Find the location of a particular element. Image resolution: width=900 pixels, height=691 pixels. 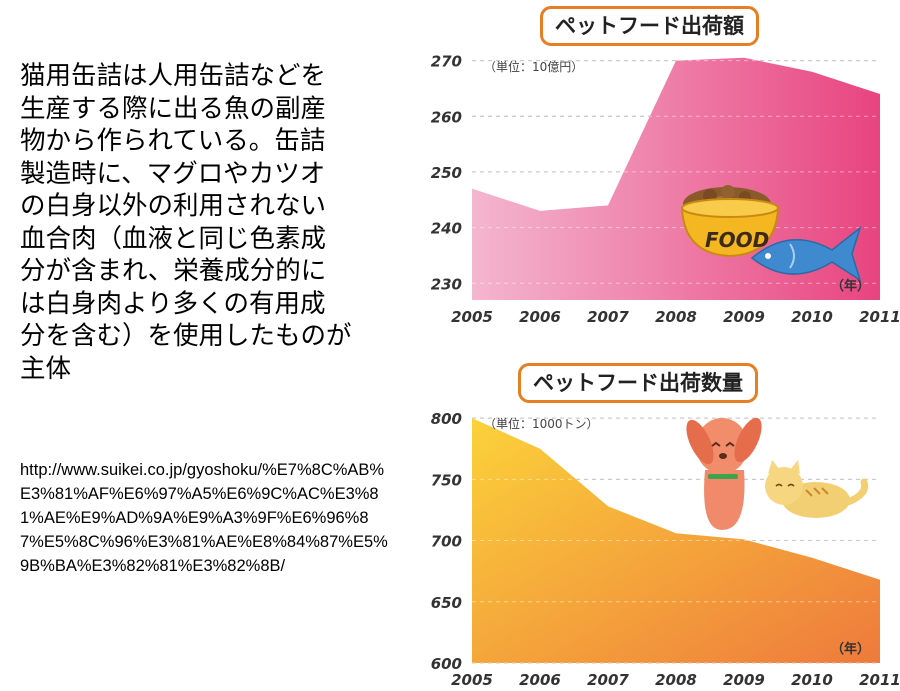

y-tick-label: 260 is located at coordinates (446, 117).